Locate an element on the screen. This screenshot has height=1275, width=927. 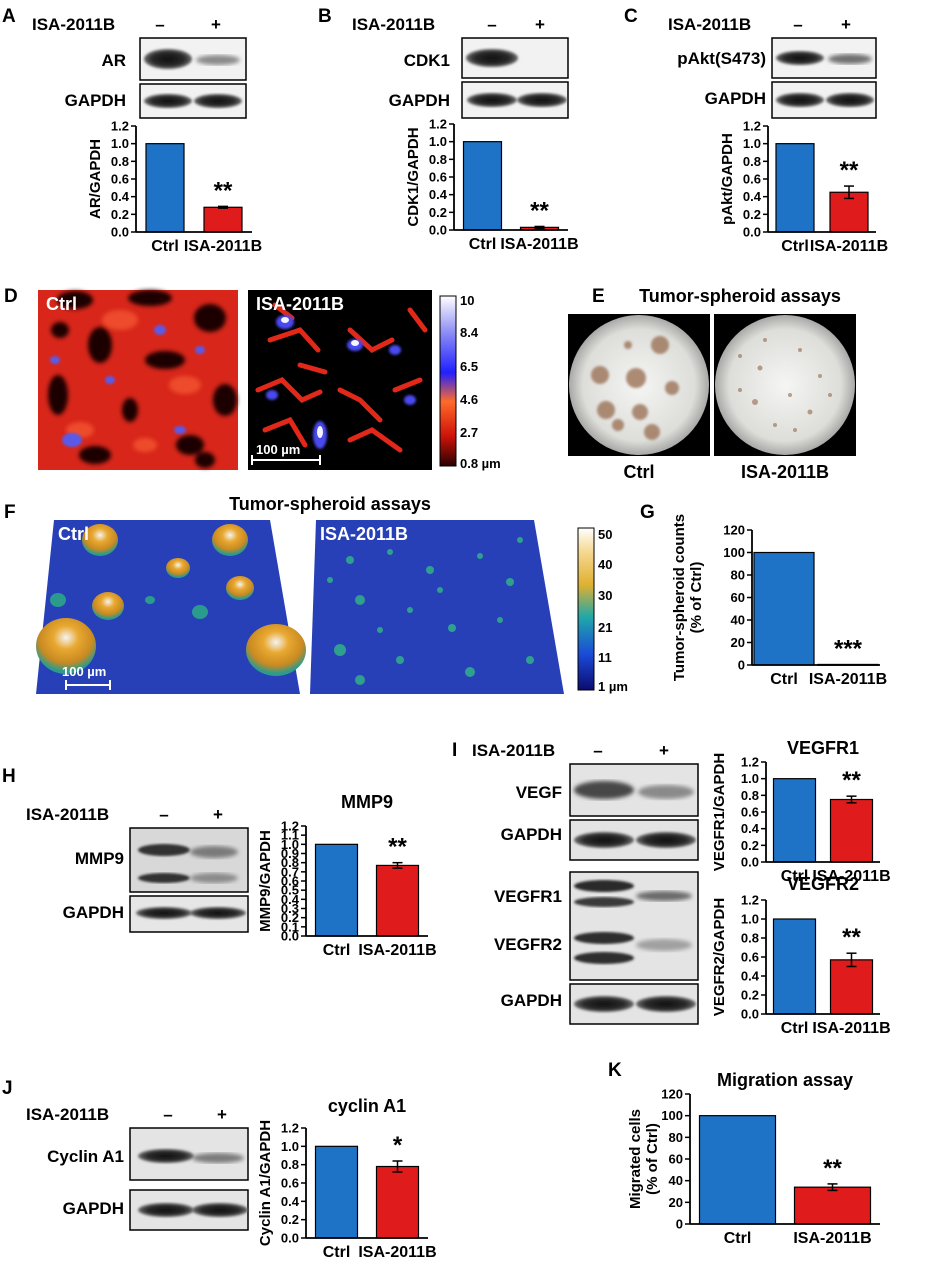
y-tick-label: 0.9 is located at coordinates (290, 853).